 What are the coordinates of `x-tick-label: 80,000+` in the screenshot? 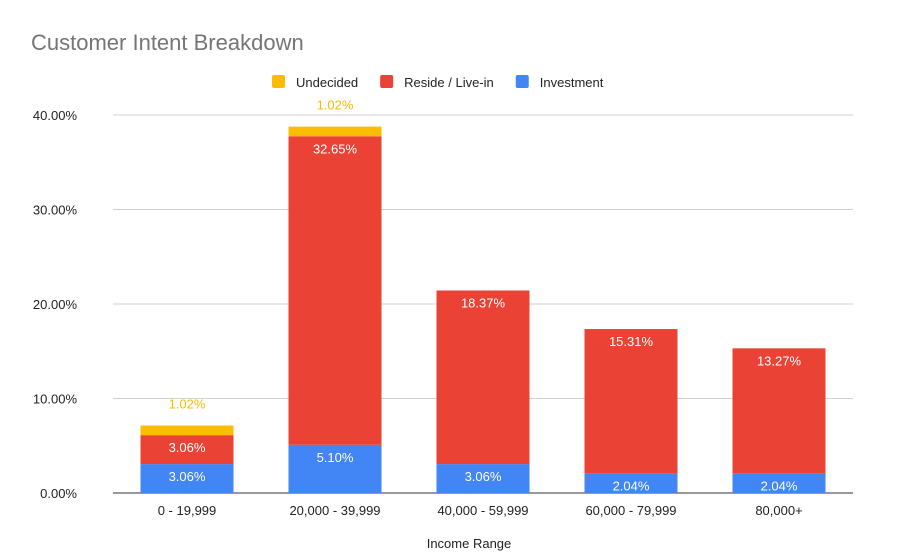 It's located at (778, 510).